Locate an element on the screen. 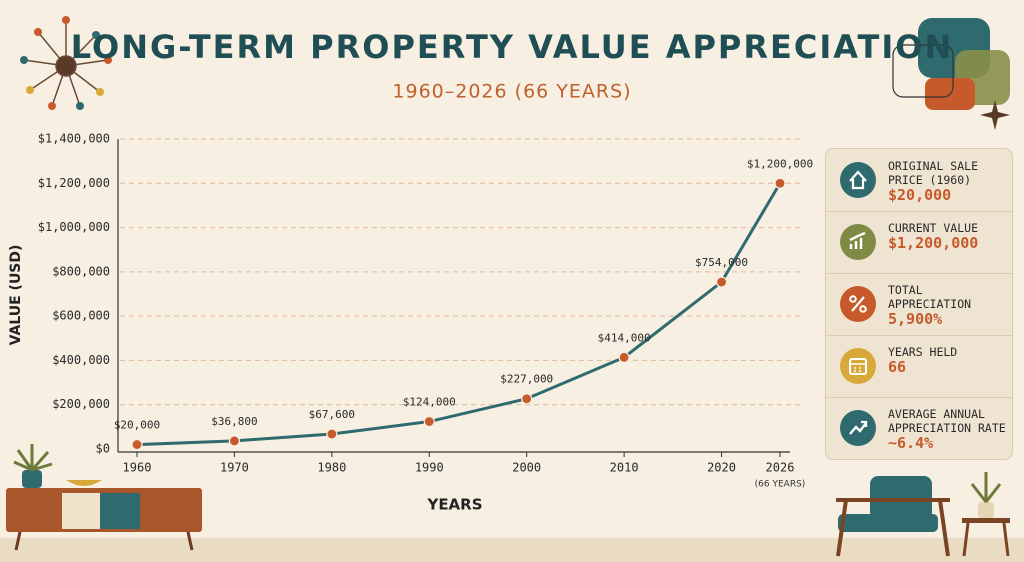  stat-label: TOTAL APPRECIATION 5,900% is located at coordinates (949, 305).